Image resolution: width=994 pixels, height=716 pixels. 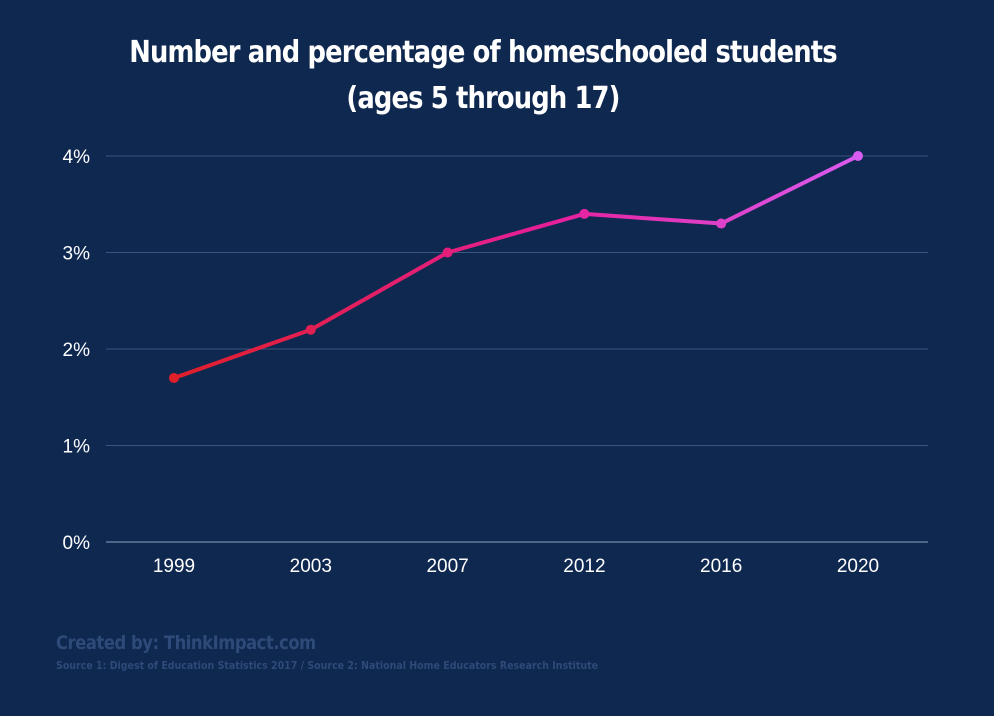 What do you see at coordinates (77, 543) in the screenshot?
I see `y-tick-label: 0%` at bounding box center [77, 543].